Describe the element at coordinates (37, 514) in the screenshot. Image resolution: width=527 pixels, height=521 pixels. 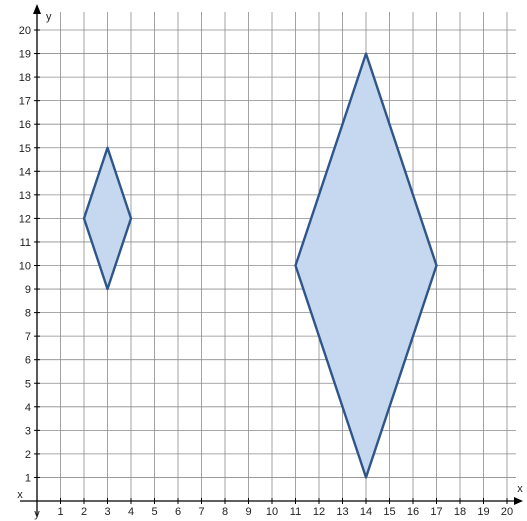
I see `origin-y-label: y` at that location.